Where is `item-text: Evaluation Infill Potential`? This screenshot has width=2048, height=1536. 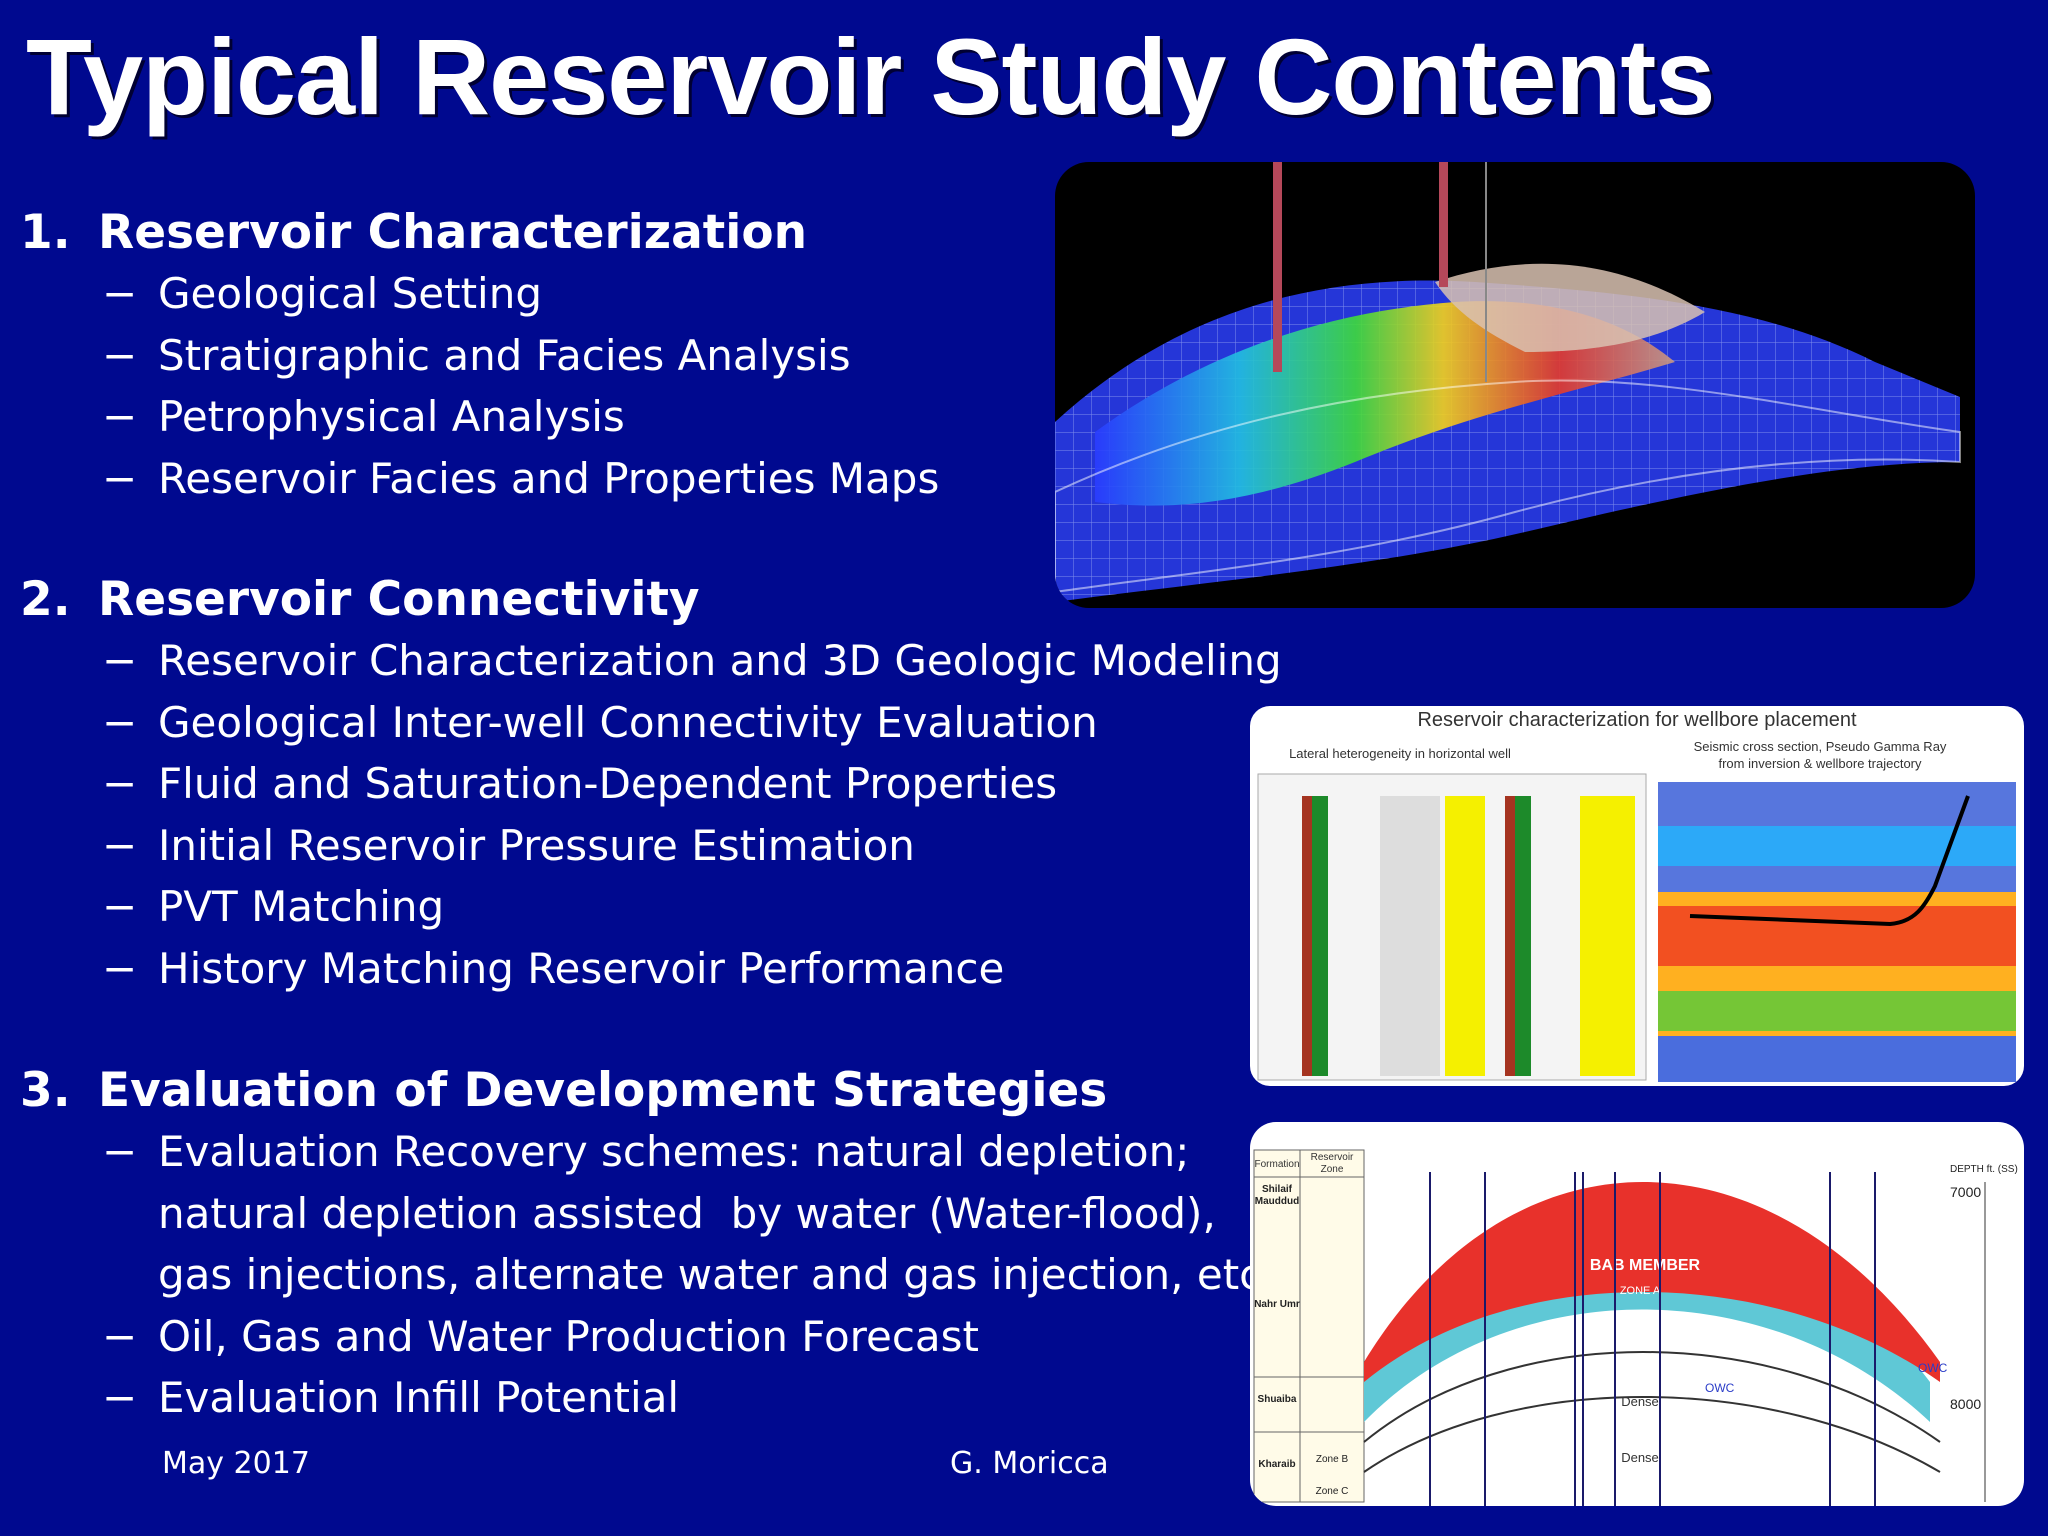
item-text: Evaluation Infill Potential is located at coordinates (419, 1397).